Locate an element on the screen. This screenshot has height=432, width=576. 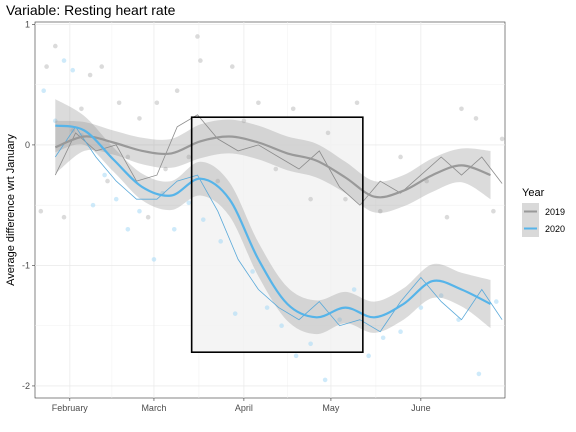
x-tick-label: June is located at coordinates (421, 408).